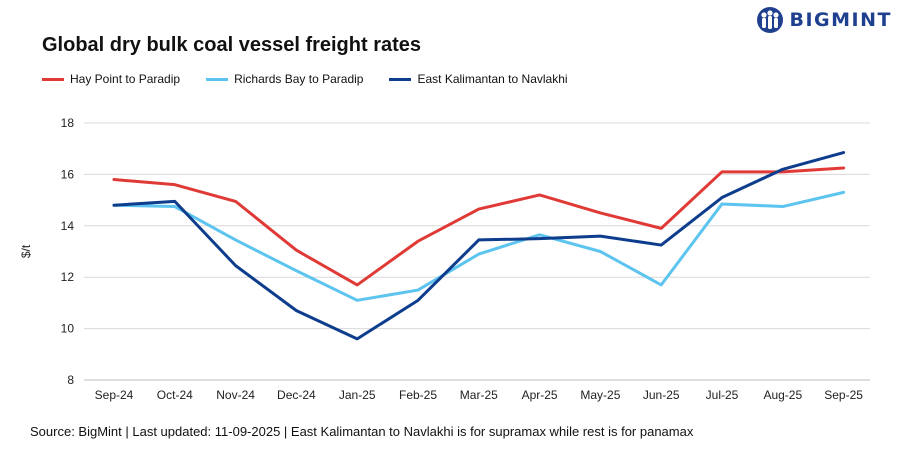  I want to click on x-tick-label: Mar-25, so click(479, 395).